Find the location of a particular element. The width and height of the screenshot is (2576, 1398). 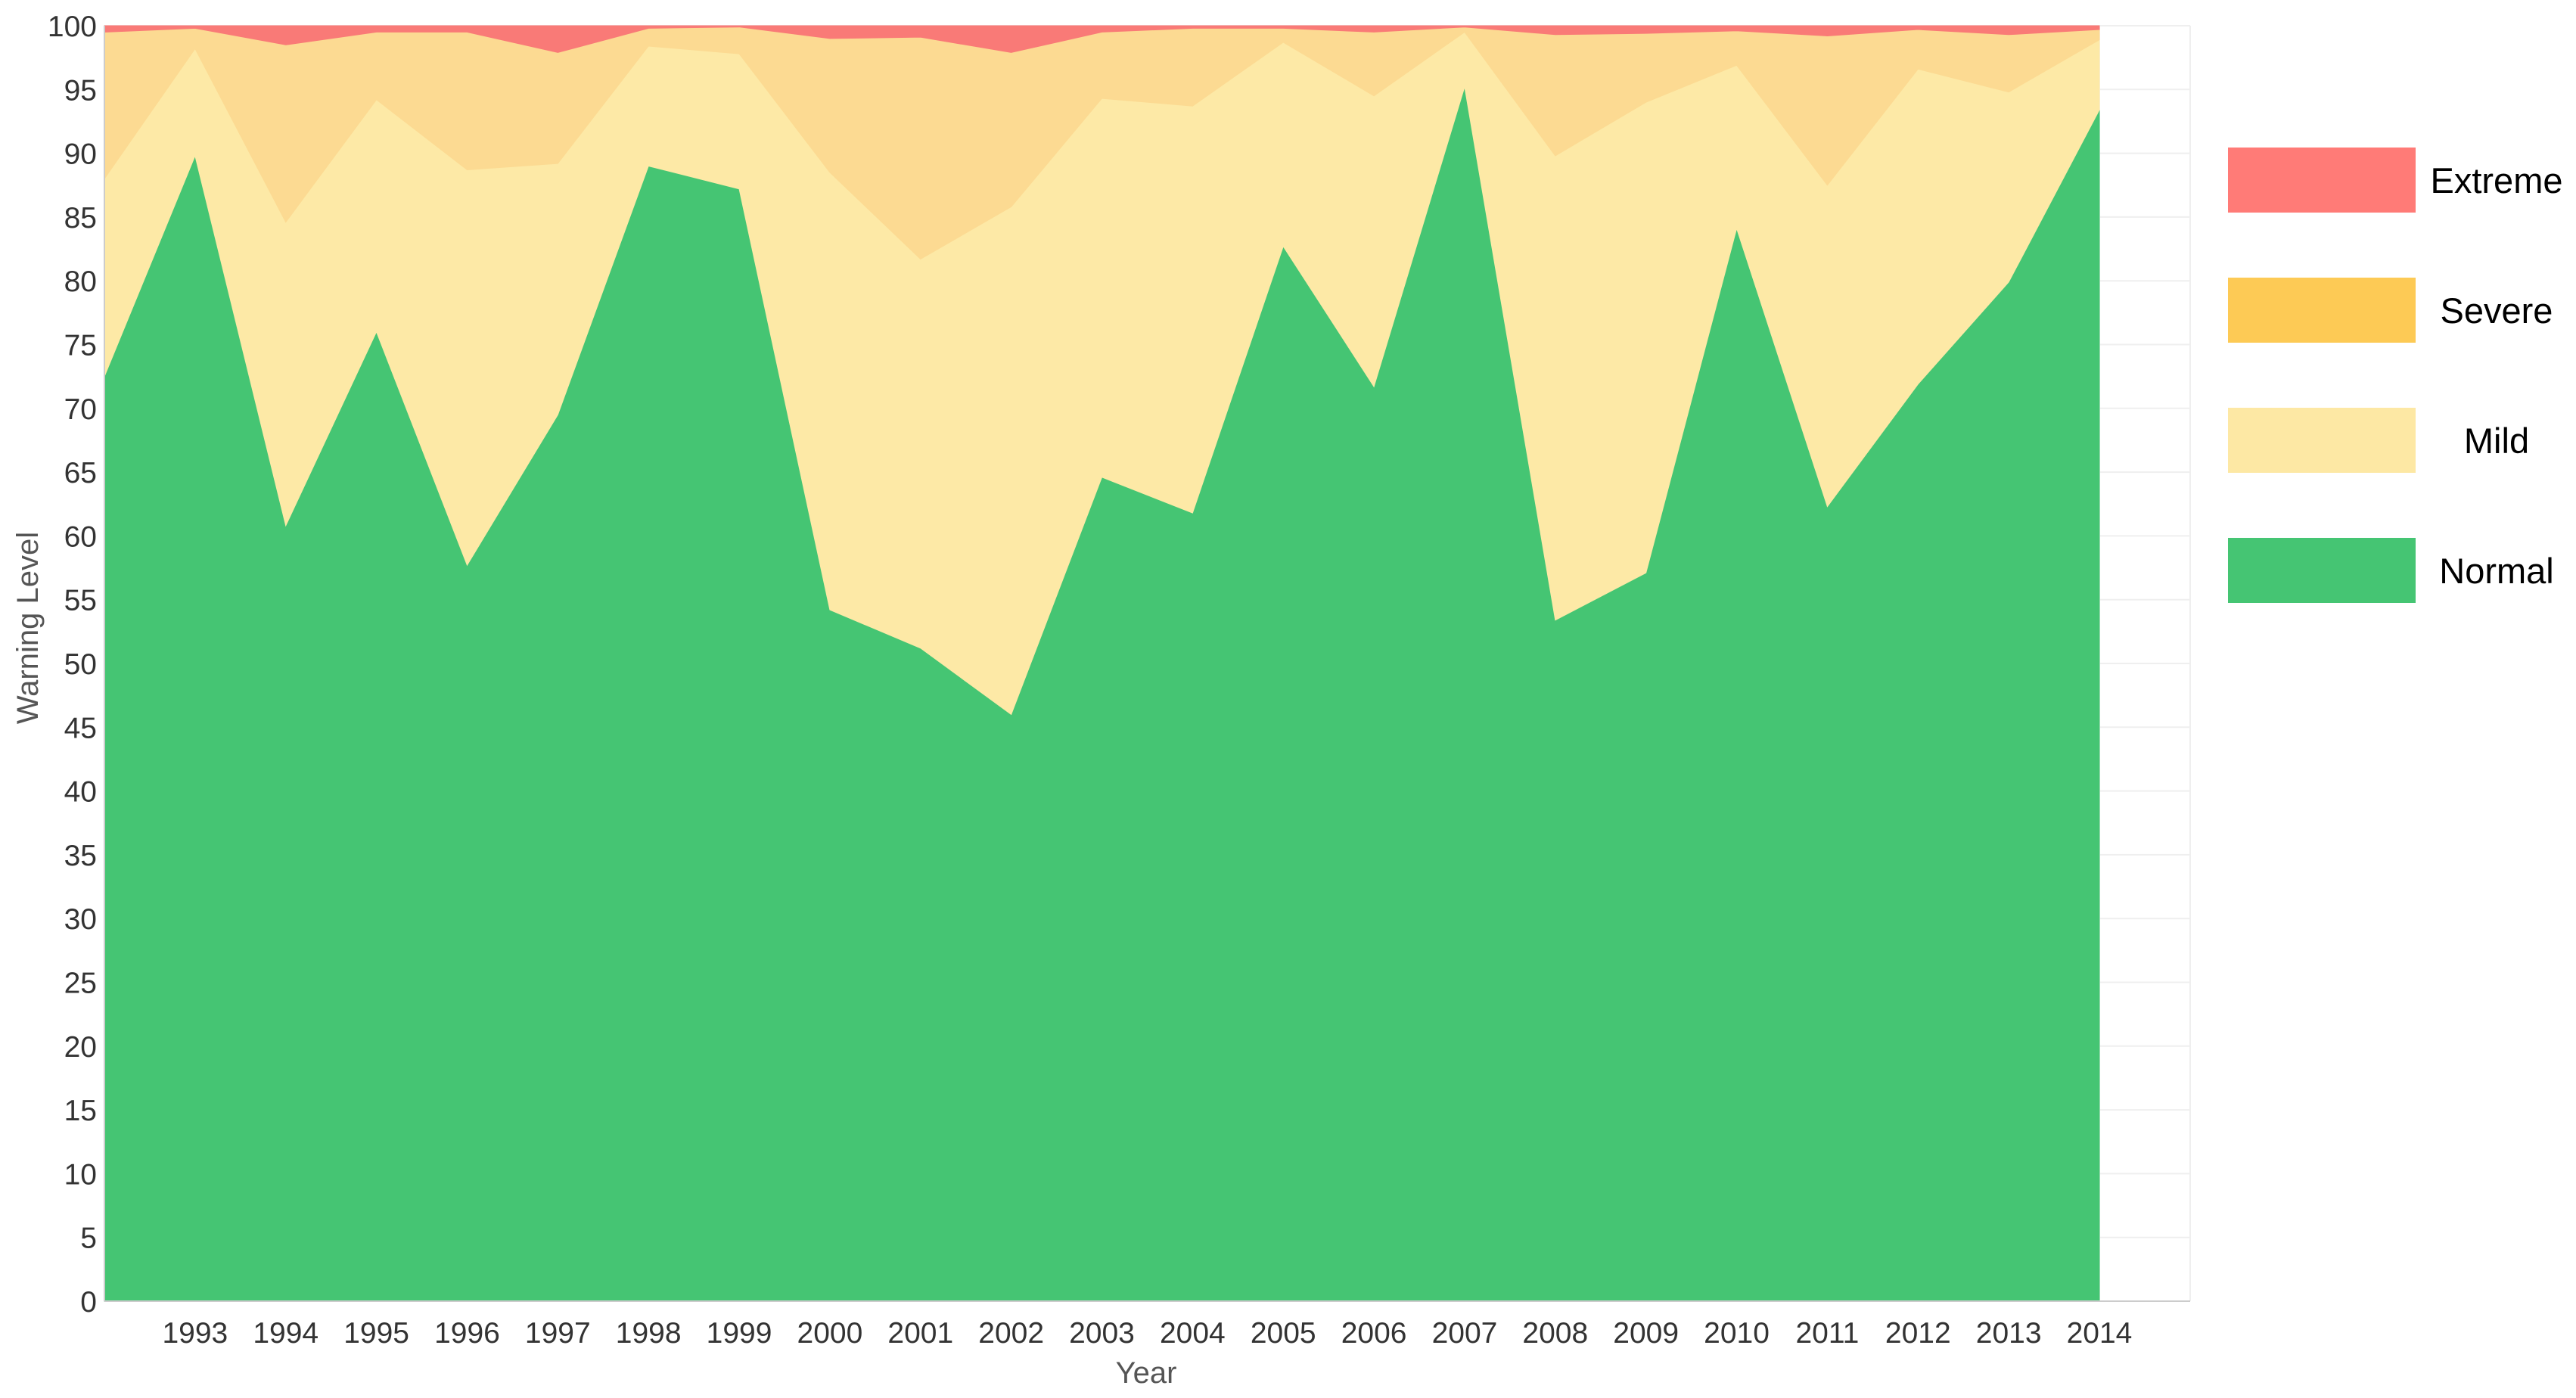

legend-item-extreme: Extreme is located at coordinates (2395, 180).